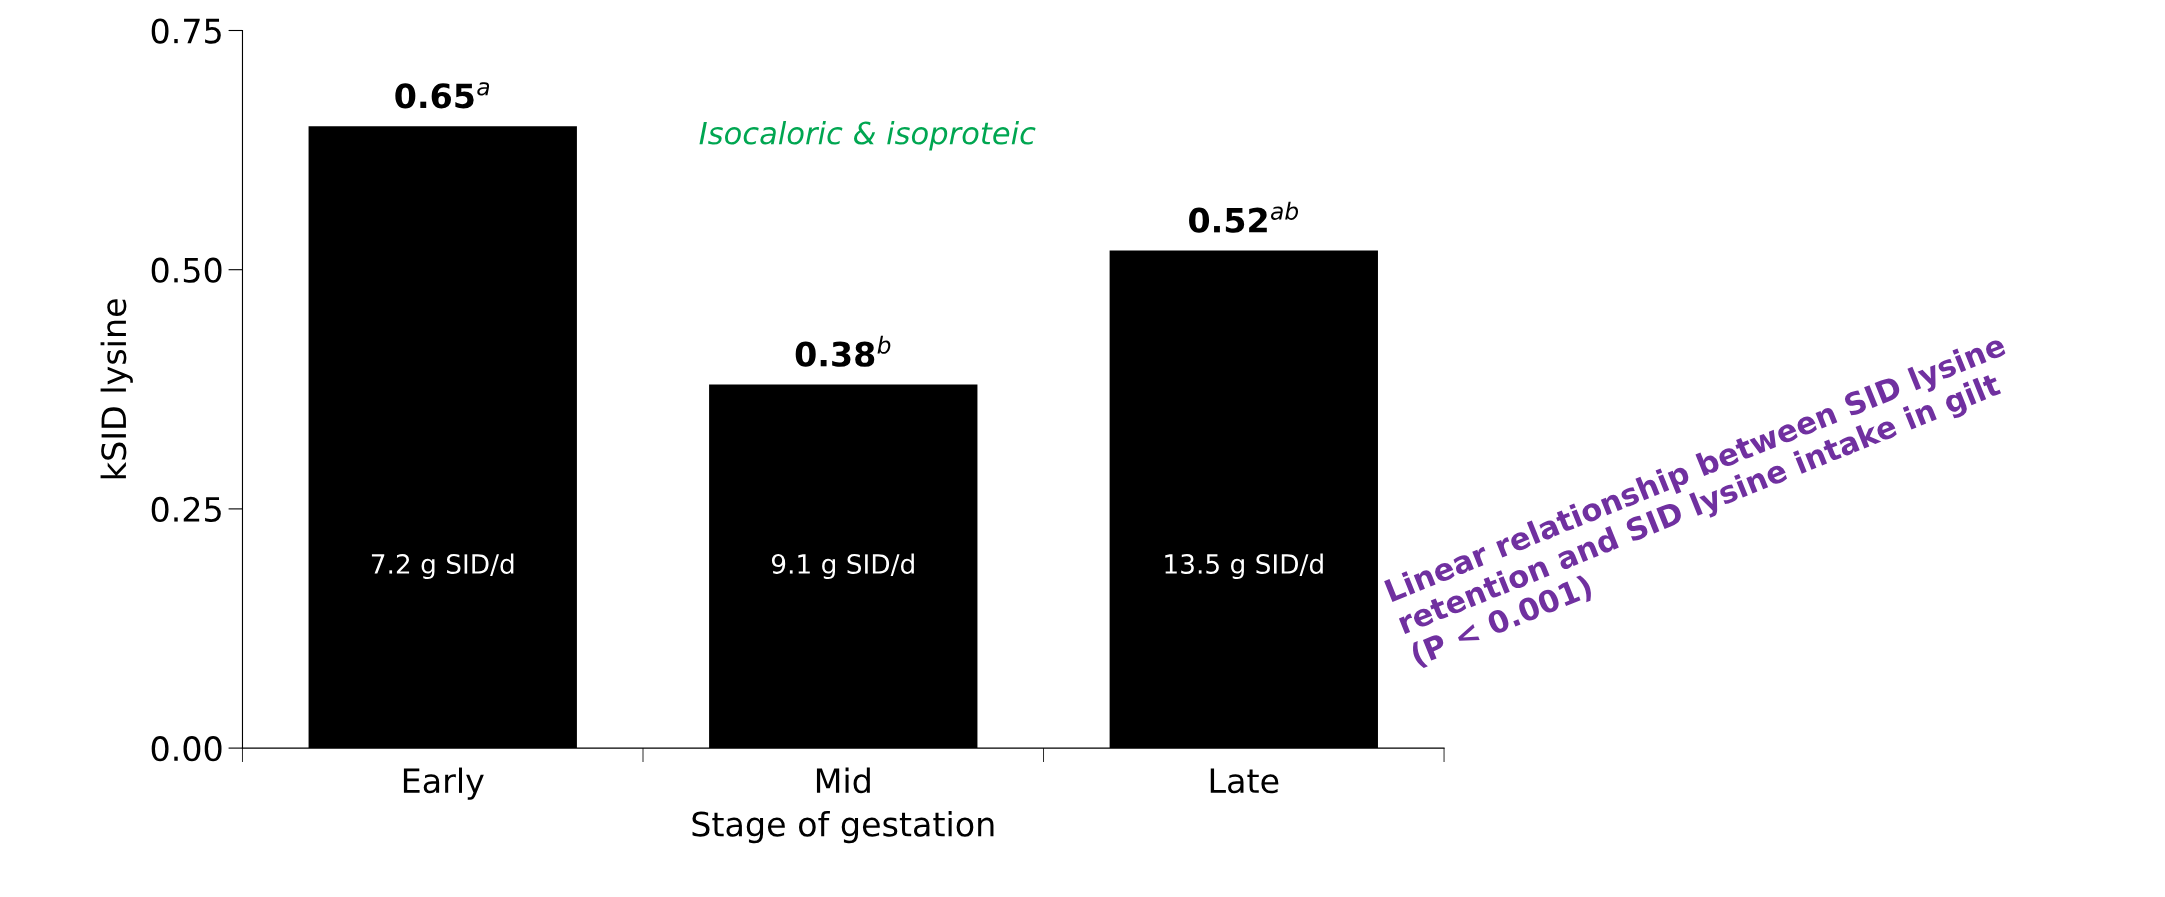  Describe the element at coordinates (1244, 566) in the screenshot. I see `annotation: 13.5 g SID/d` at that location.